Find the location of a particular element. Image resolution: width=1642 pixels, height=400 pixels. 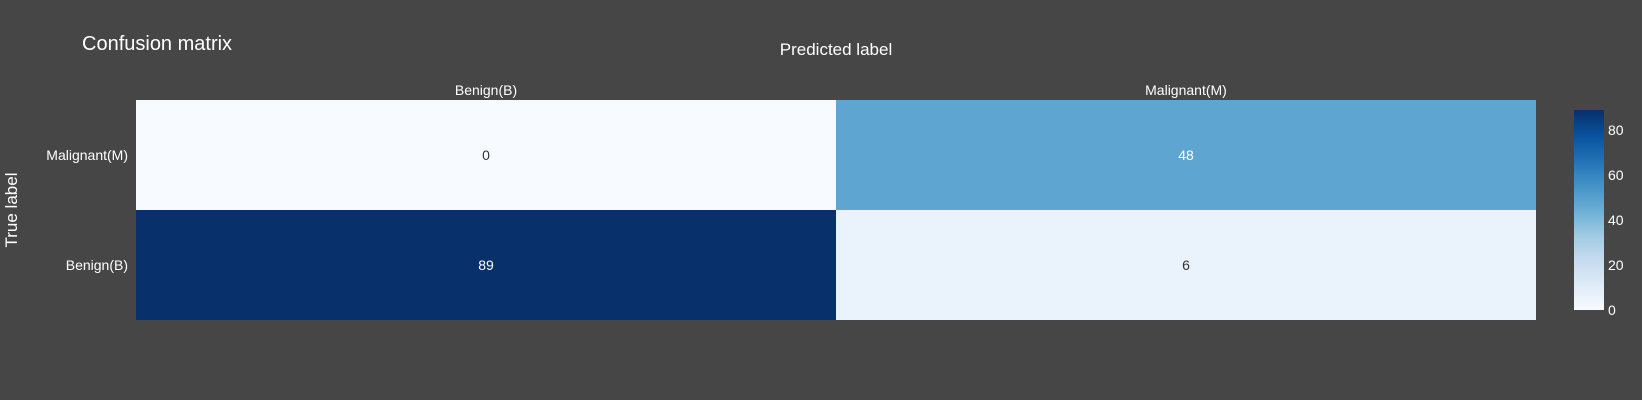

x-tick-label: Malignant(M) is located at coordinates (1186, 90).